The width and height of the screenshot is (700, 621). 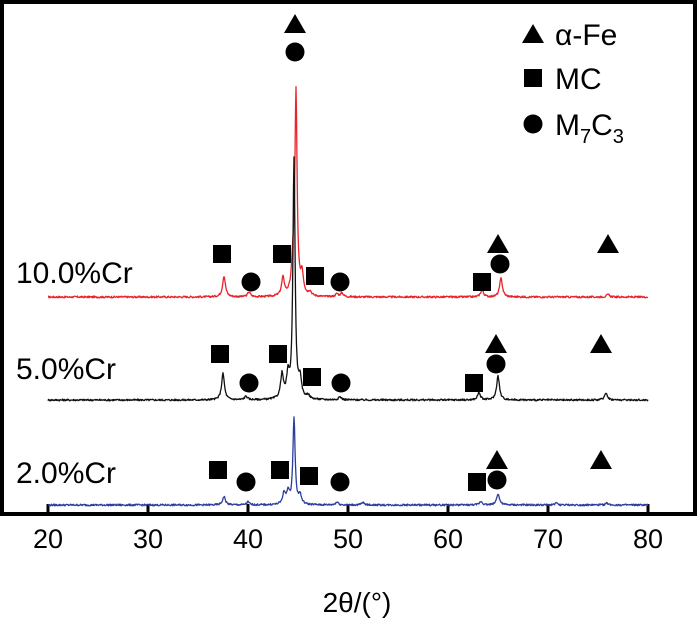 What do you see at coordinates (357, 602) in the screenshot?
I see `x-axis-title: 2θ/(°)` at bounding box center [357, 602].